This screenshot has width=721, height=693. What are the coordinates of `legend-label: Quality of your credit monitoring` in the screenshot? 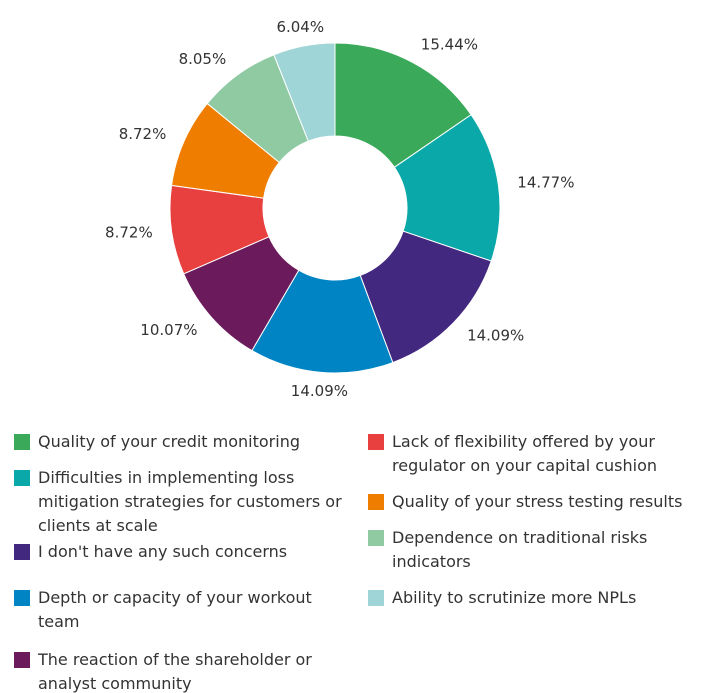 It's located at (169, 441).